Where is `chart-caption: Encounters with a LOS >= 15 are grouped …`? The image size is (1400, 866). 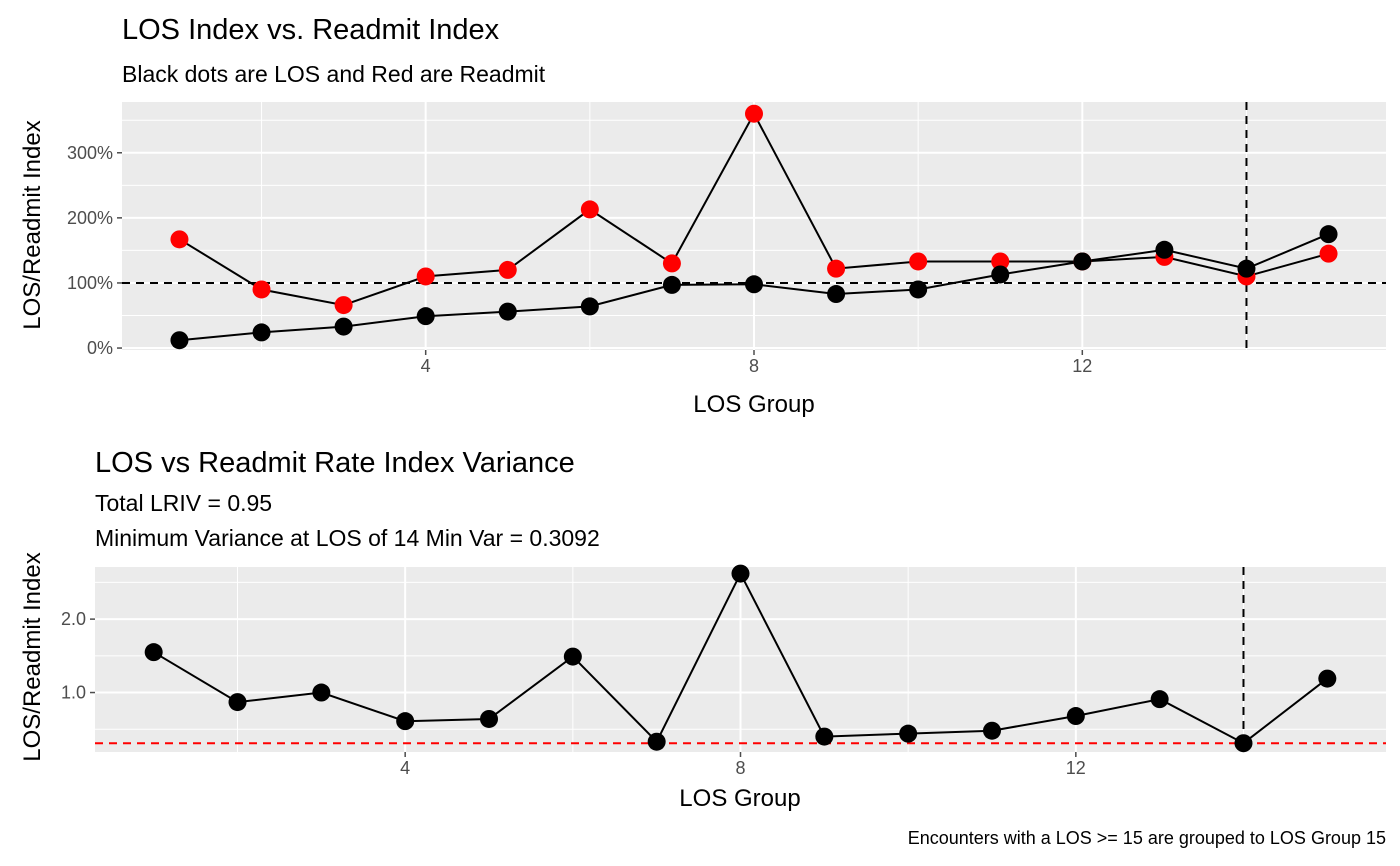
chart-caption: Encounters with a LOS >= 15 are grouped … is located at coordinates (1147, 838).